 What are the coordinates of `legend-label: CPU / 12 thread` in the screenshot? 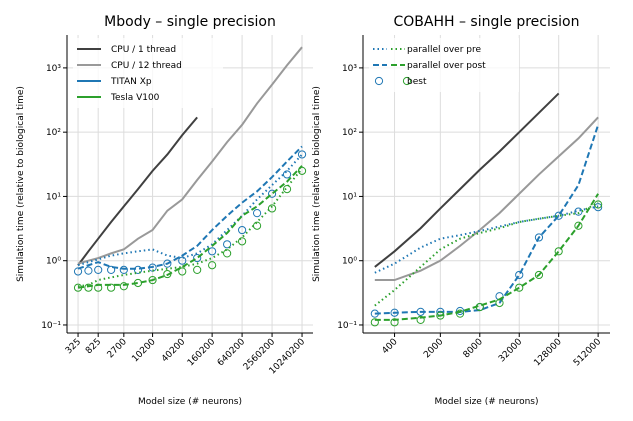 It's located at (146, 66).